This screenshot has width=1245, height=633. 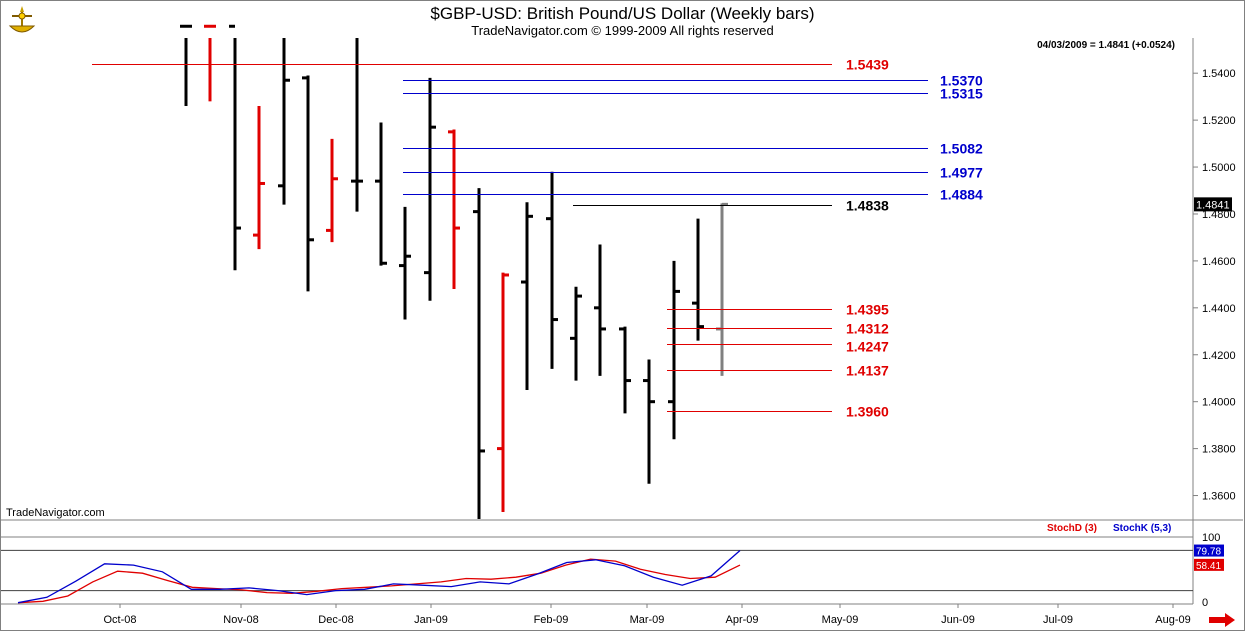 I want to click on stochd-legend: StochD (3), so click(x=1072, y=528).